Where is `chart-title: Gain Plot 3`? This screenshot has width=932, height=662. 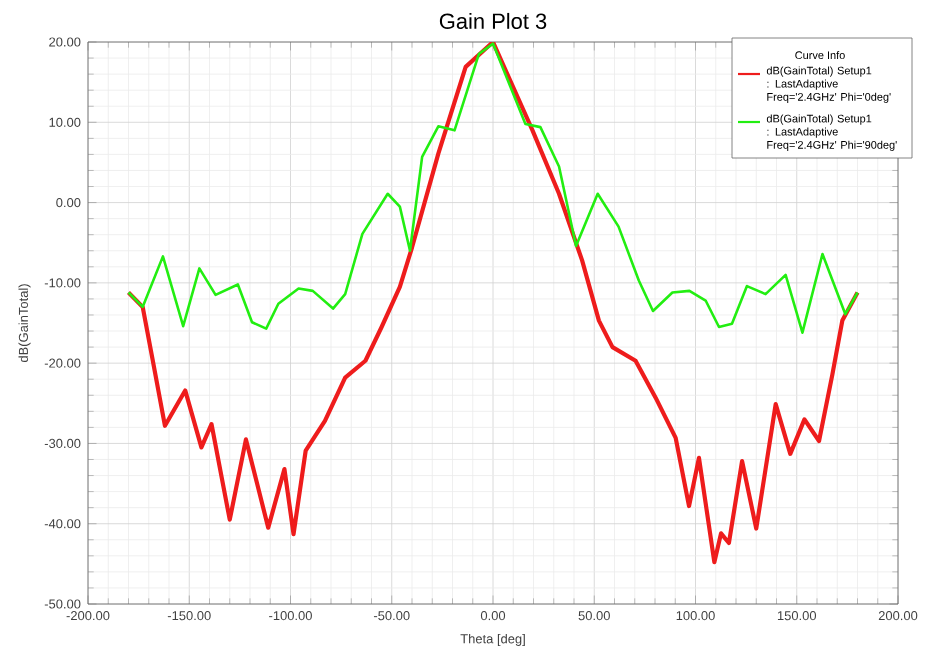 chart-title: Gain Plot 3 is located at coordinates (493, 21).